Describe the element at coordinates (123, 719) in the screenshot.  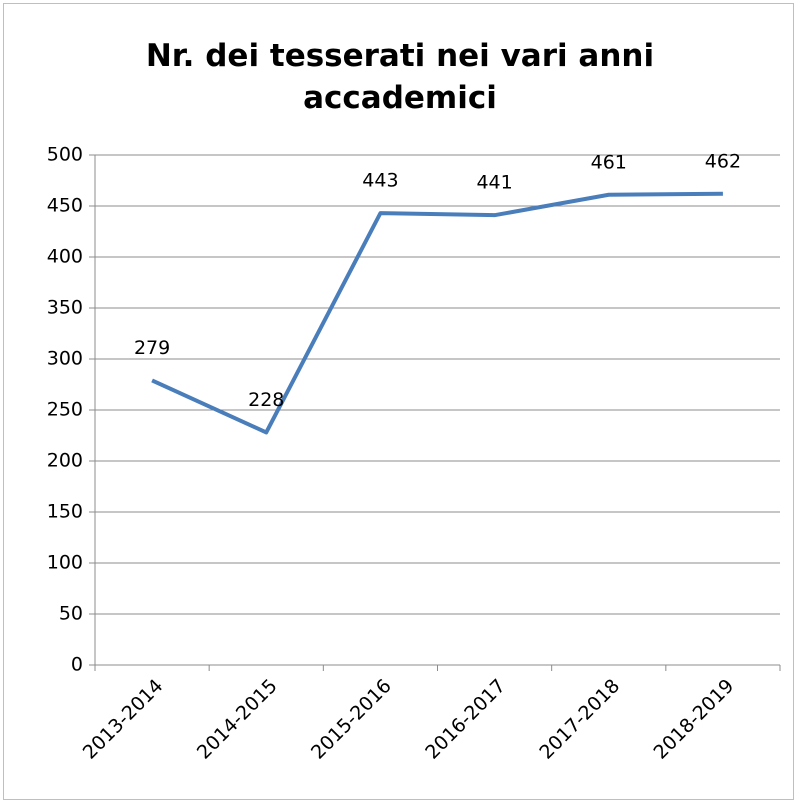
I see `x-tick-label: 2013-2014` at that location.